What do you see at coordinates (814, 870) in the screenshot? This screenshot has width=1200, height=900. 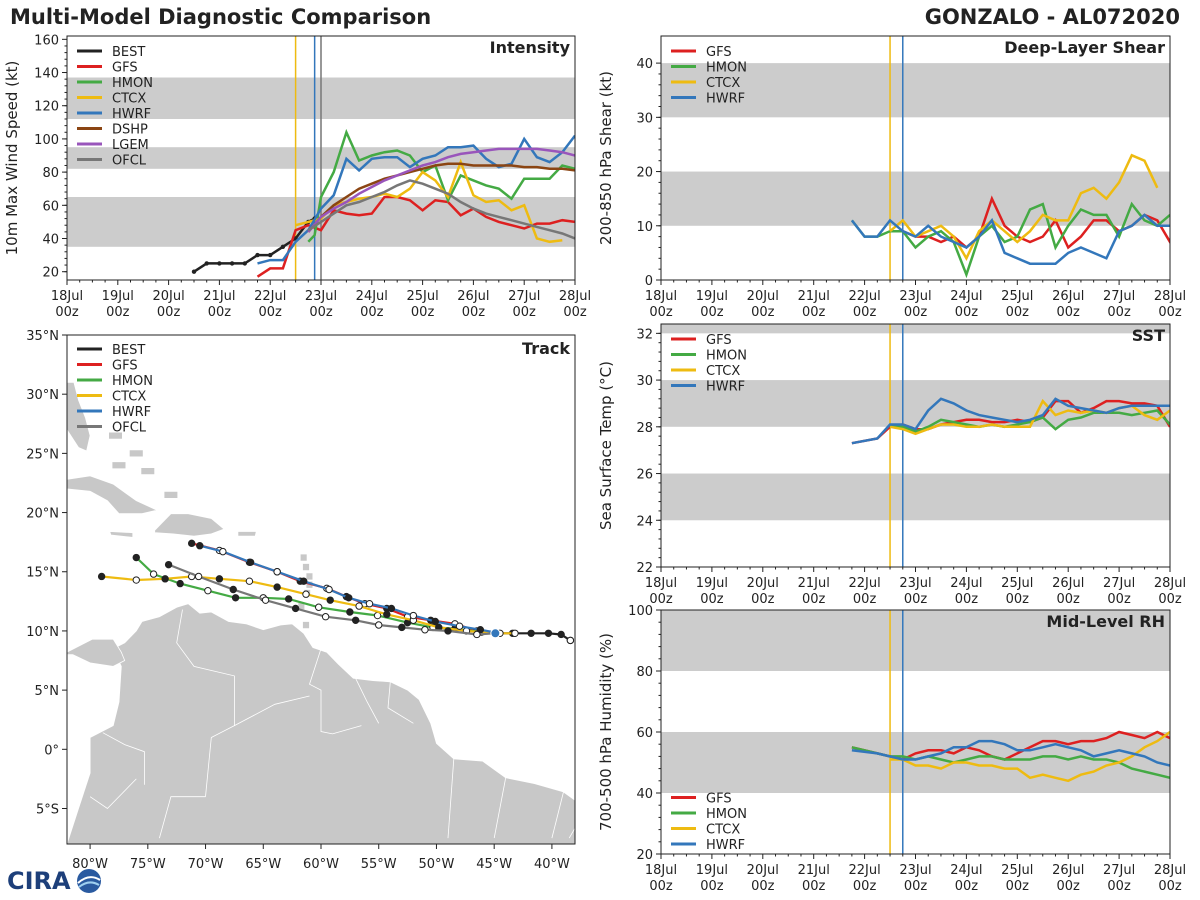 I see `rh-xtick-date: 21Jul` at bounding box center [814, 870].